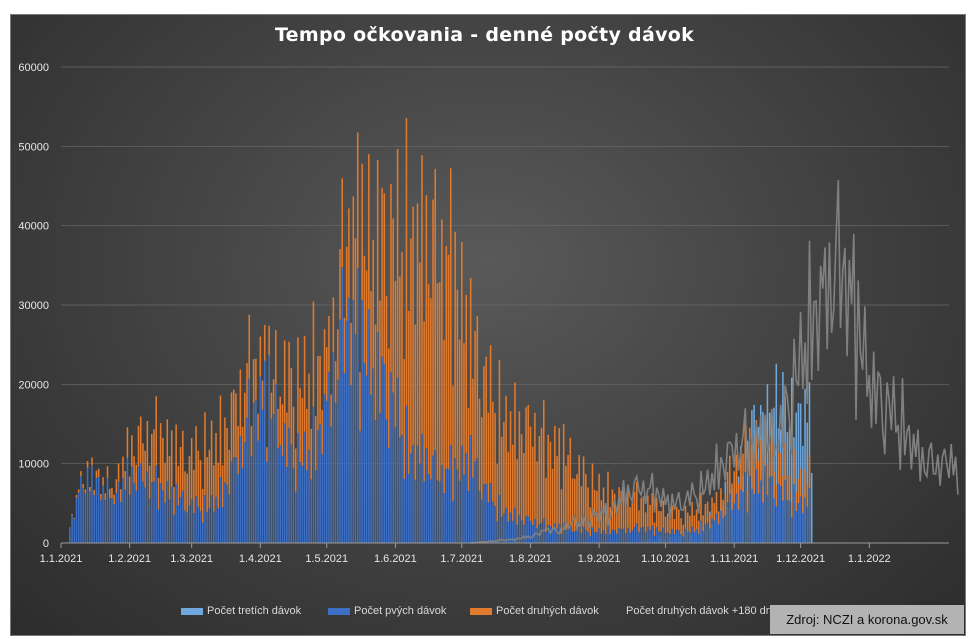 This screenshot has width=969, height=639. What do you see at coordinates (599, 559) in the screenshot?
I see `x-tick-label: 1.9.2021` at bounding box center [599, 559].